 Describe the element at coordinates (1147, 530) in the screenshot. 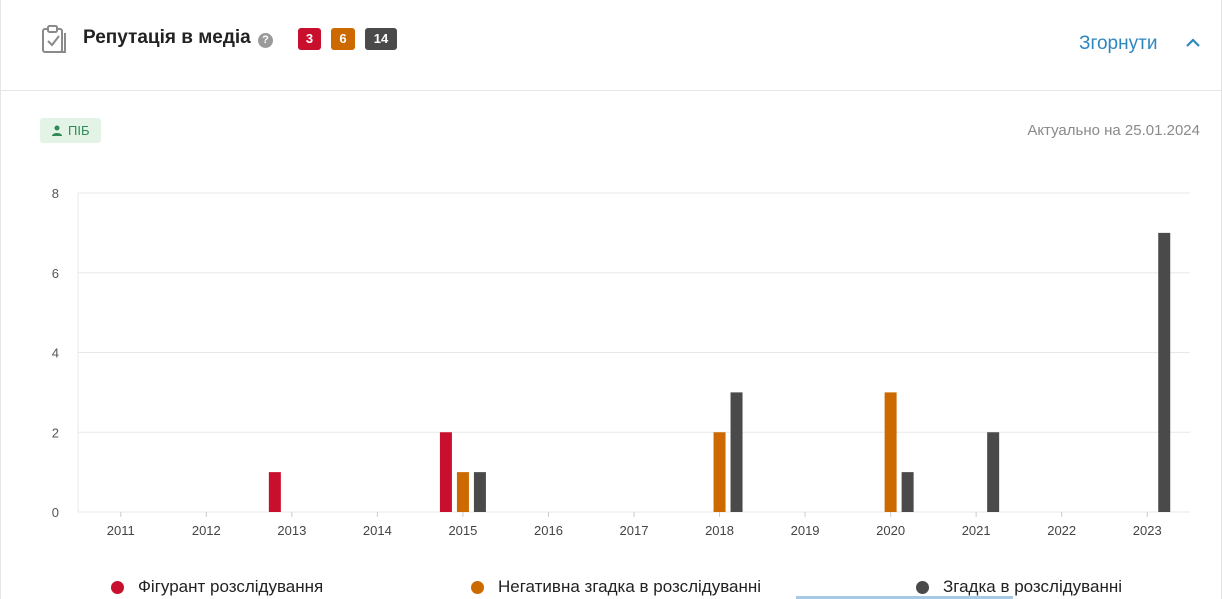

I see `x-tick-label: 2023` at that location.